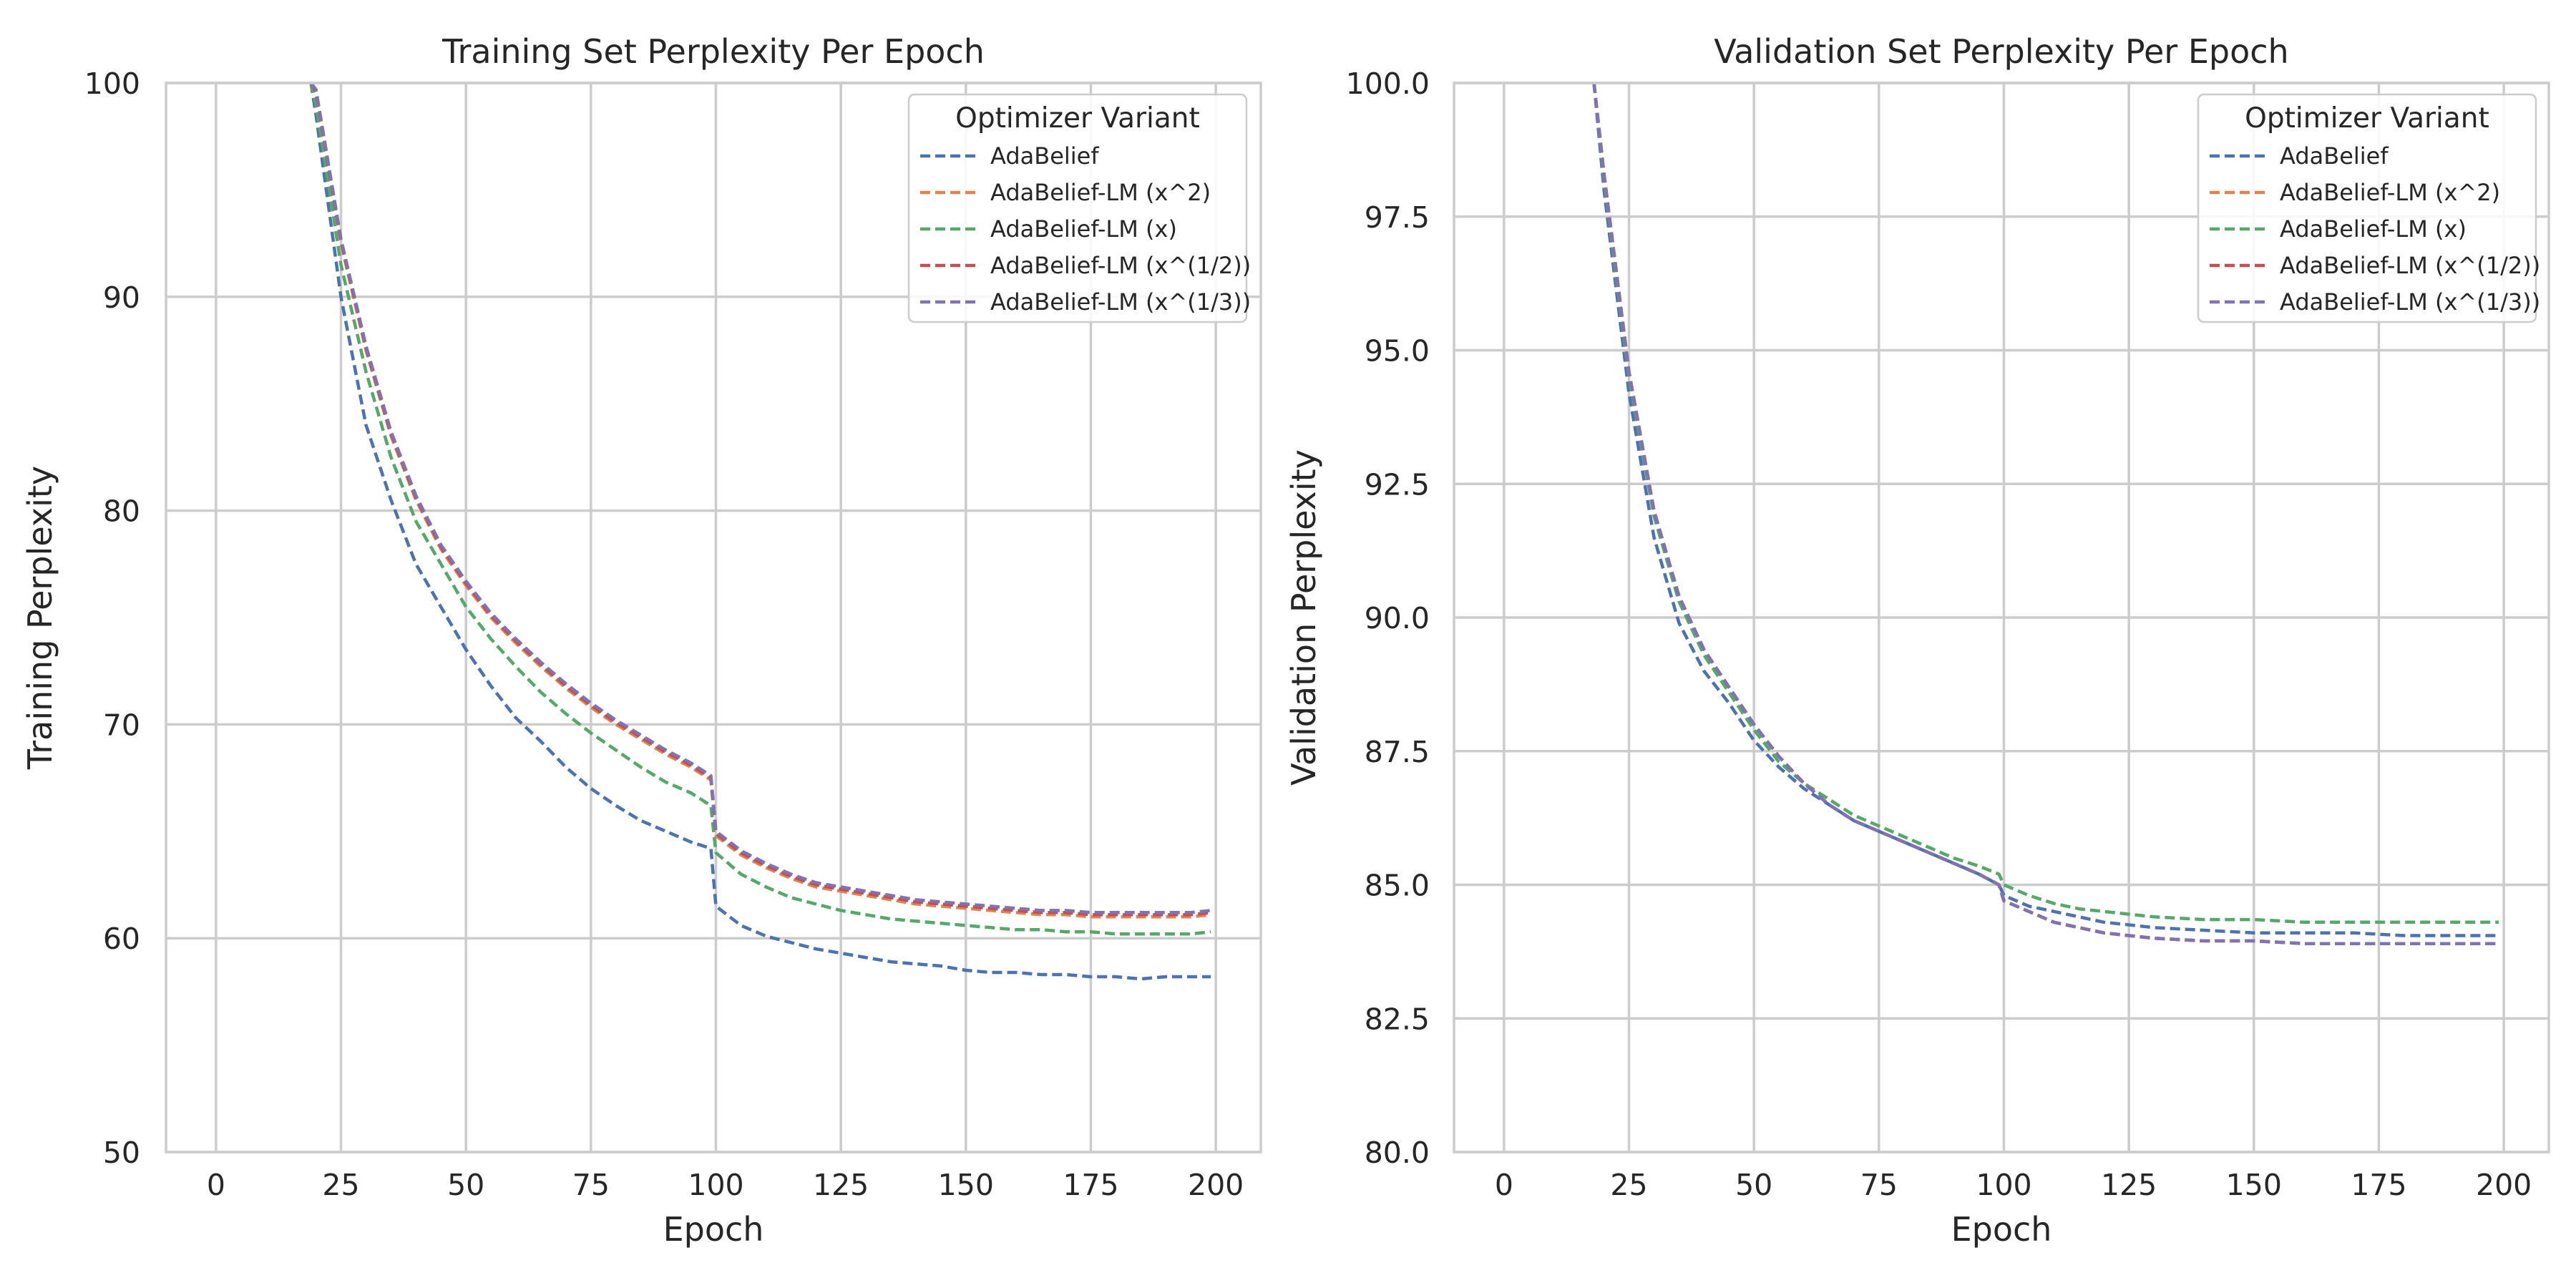  I want to click on chart-1-y-tick-label-4: 90.0, so click(1397, 618).